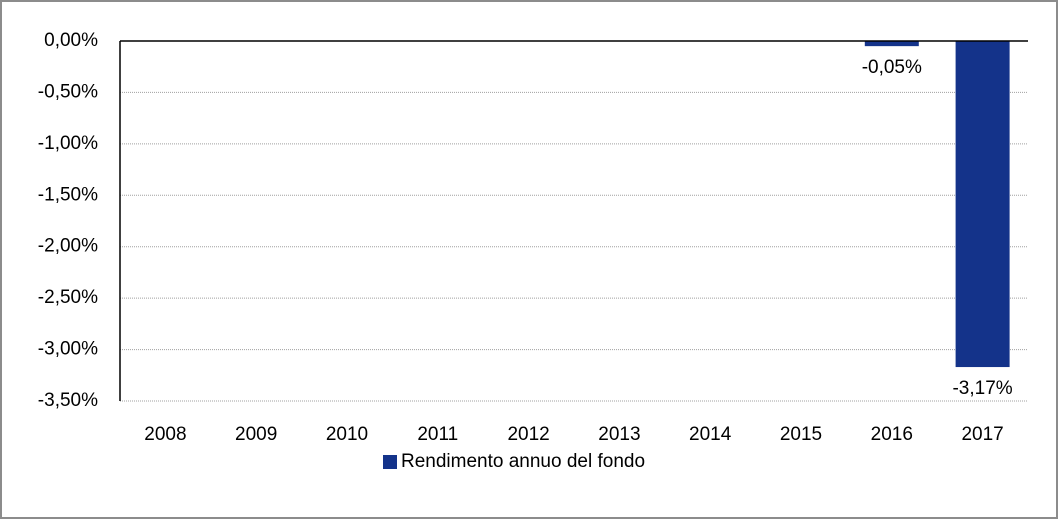 The image size is (1059, 520). What do you see at coordinates (68, 400) in the screenshot?
I see `y-tick-label: -3,50%` at bounding box center [68, 400].